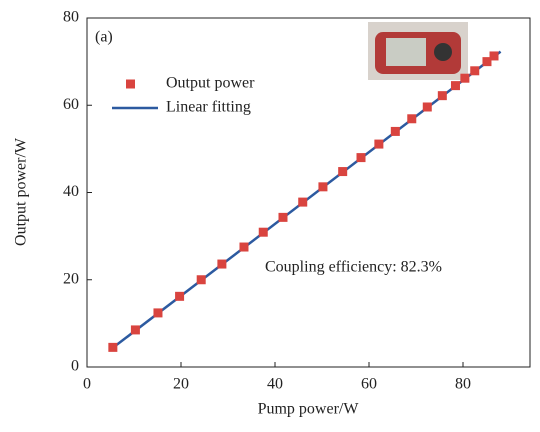  Describe the element at coordinates (104, 37) in the screenshot. I see `panel-label: (a)` at that location.